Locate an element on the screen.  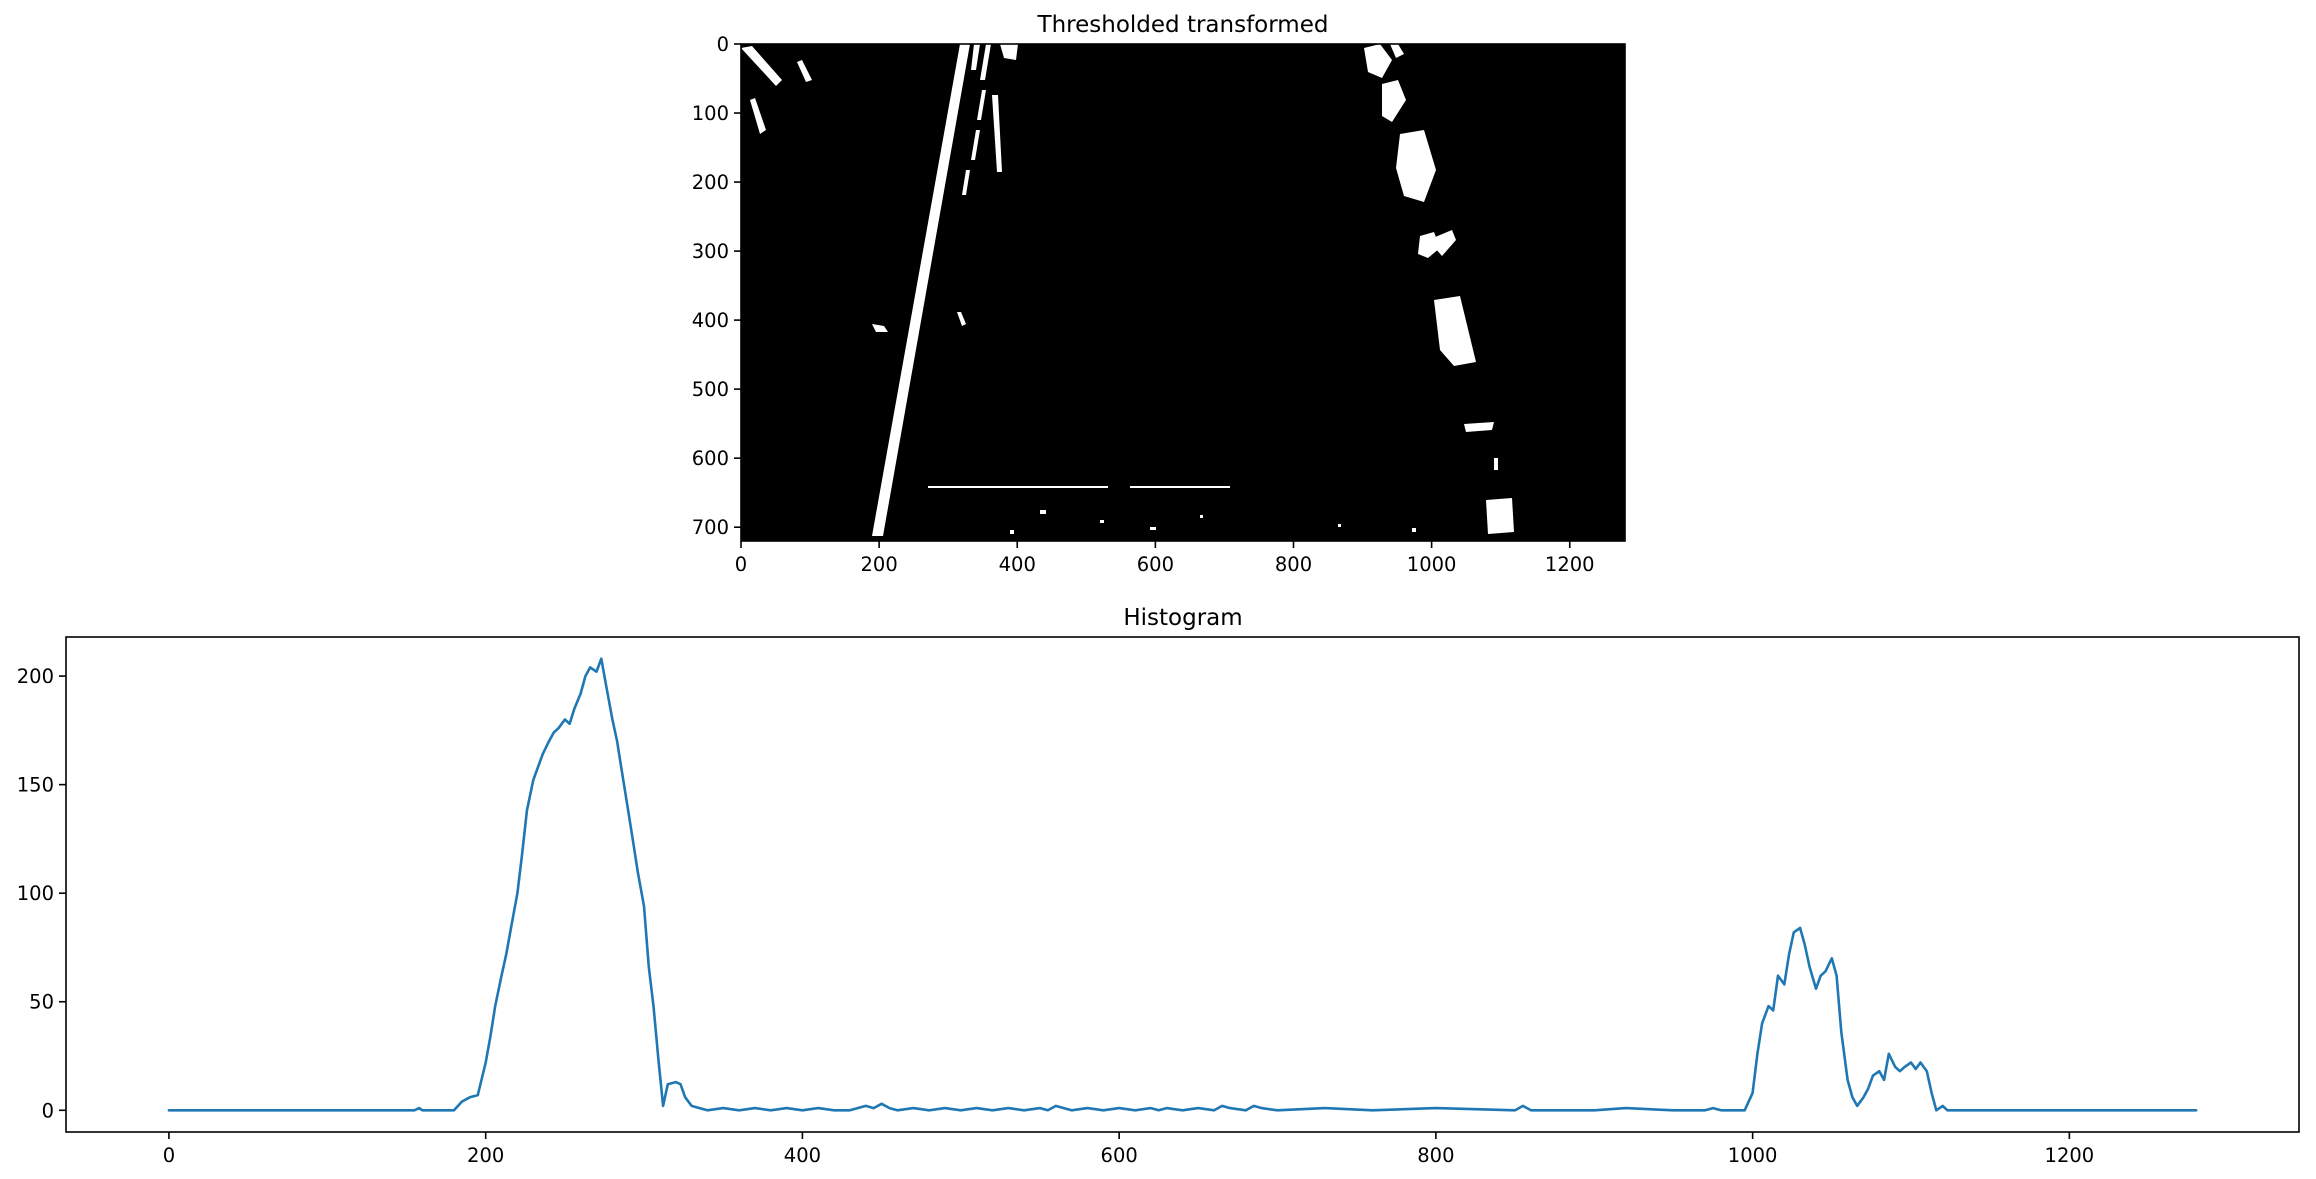
bottom-speckle is located at coordinates (1172, 510).